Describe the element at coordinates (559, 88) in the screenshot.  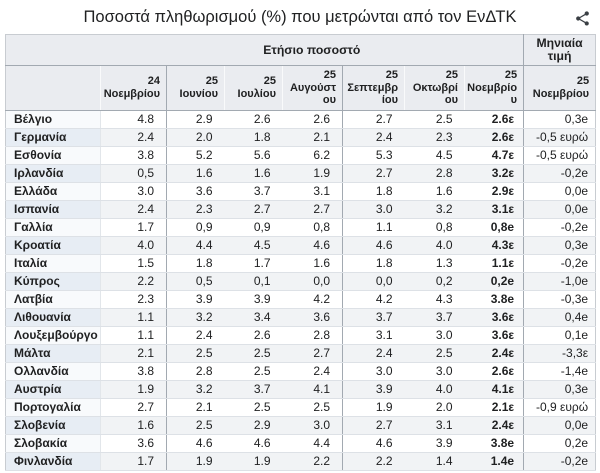
I see `column-header: 25 Νοεμβρίου` at that location.